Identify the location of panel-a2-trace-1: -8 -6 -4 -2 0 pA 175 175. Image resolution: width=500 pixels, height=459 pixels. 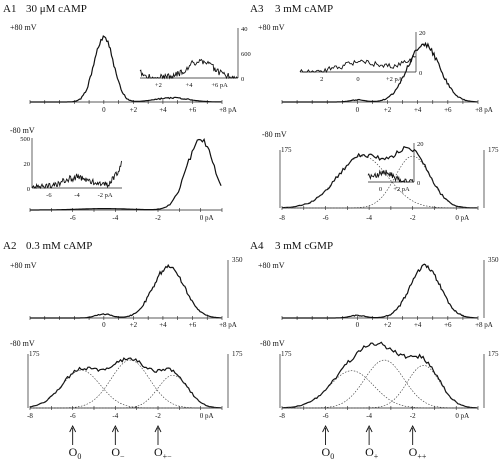
(135, 385).